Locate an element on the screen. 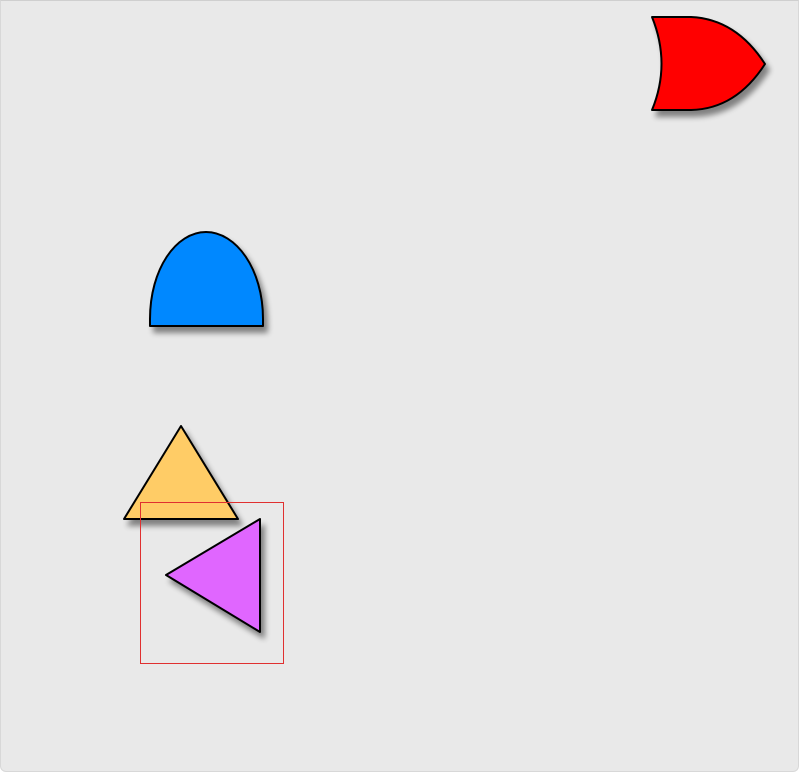 Image resolution: width=800 pixels, height=774 pixels. blue-dome-shape is located at coordinates (206, 279).